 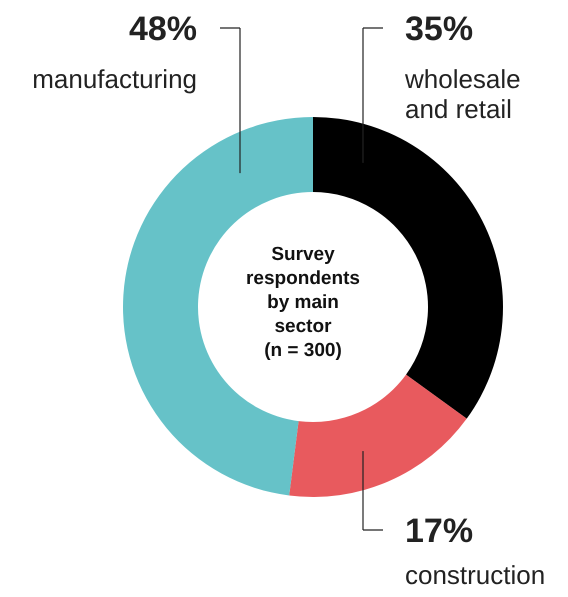 What do you see at coordinates (439, 531) in the screenshot?
I see `data-label: 17%` at bounding box center [439, 531].